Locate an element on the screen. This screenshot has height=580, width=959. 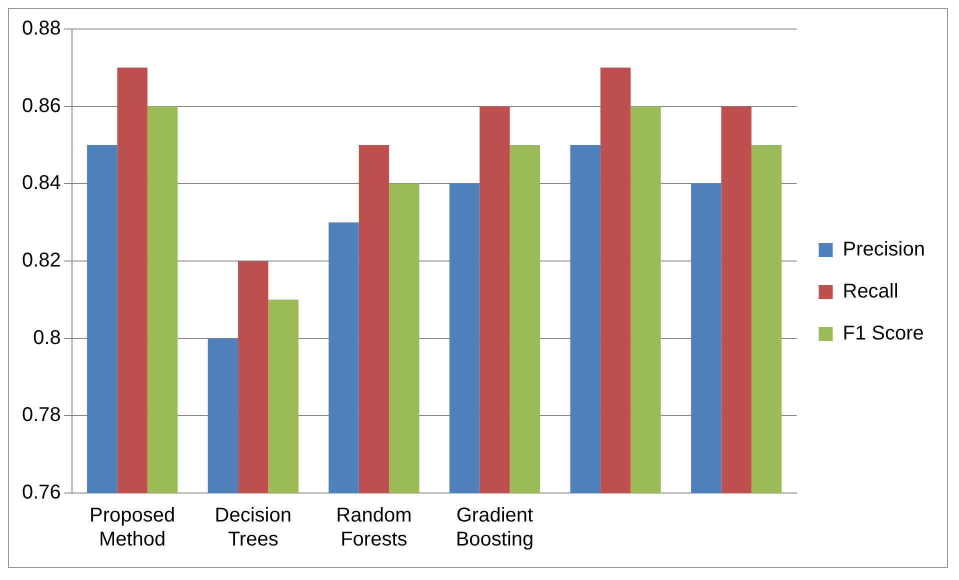
legend-label: Recall is located at coordinates (870, 291).